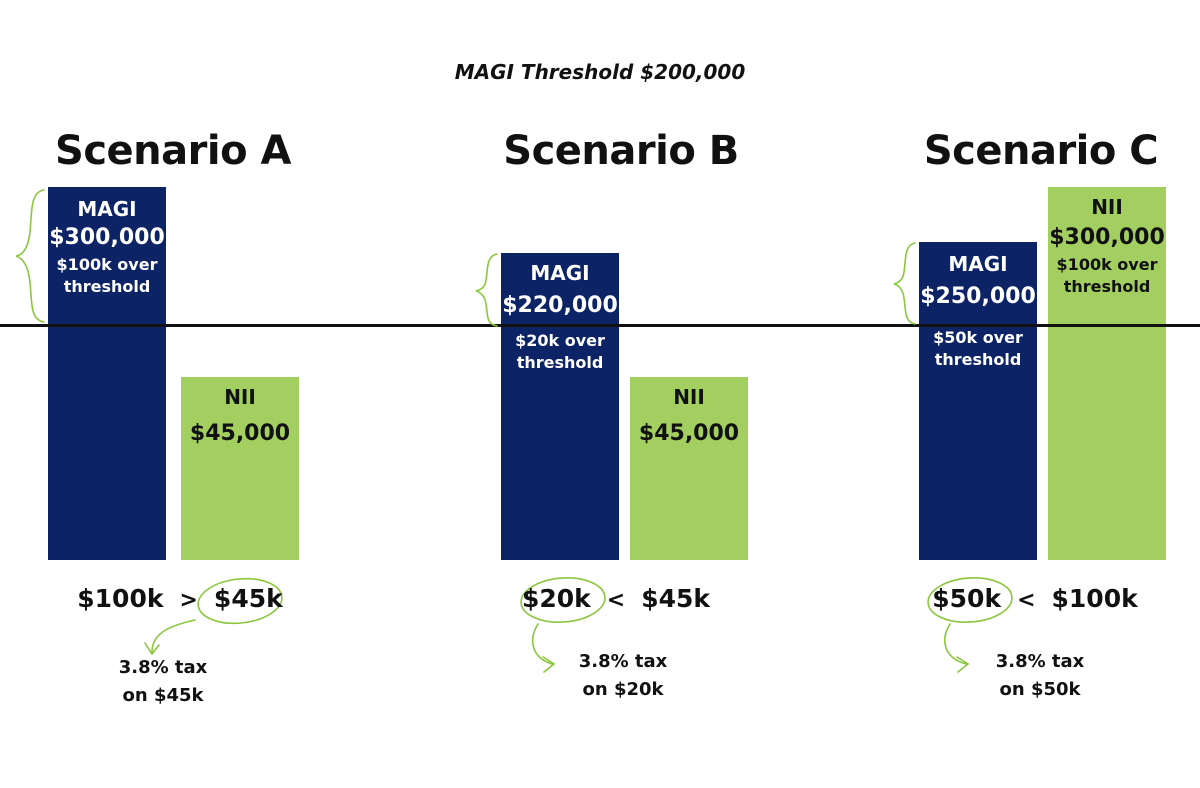 This screenshot has width=1200, height=788. I want to click on brace-b-icon, so click(486, 290).